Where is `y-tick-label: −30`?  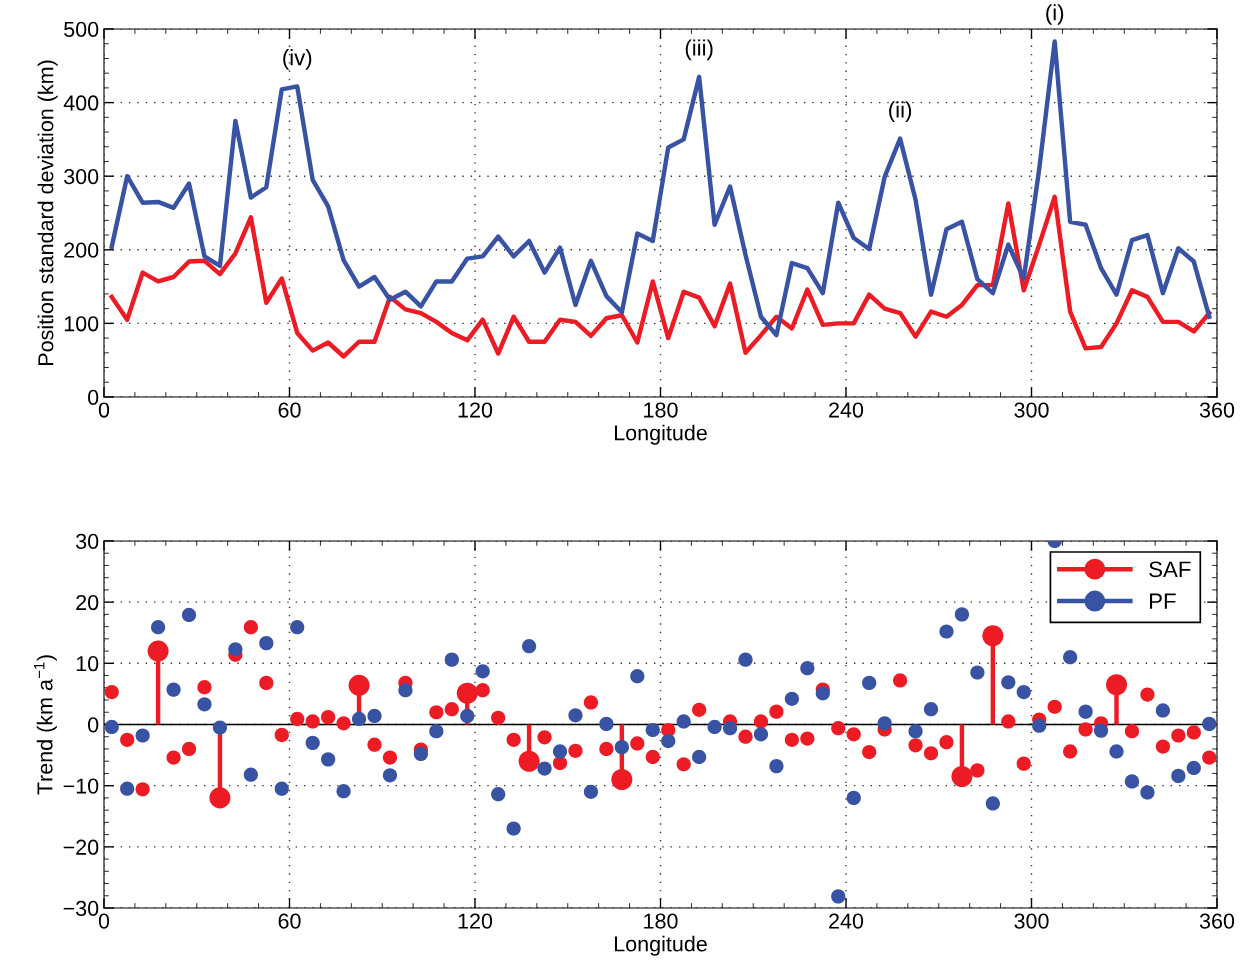
y-tick-label: −30 is located at coordinates (81, 908).